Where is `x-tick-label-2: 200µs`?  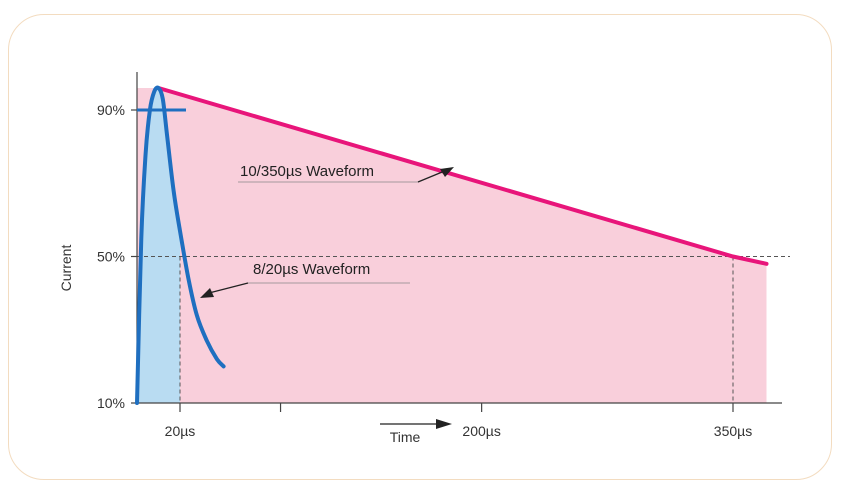 x-tick-label-2: 200µs is located at coordinates (481, 431).